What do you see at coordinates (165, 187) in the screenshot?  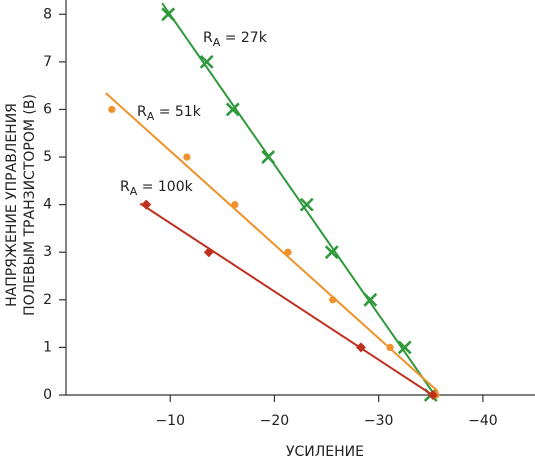 I see `legend-label-part: = 100k` at bounding box center [165, 187].